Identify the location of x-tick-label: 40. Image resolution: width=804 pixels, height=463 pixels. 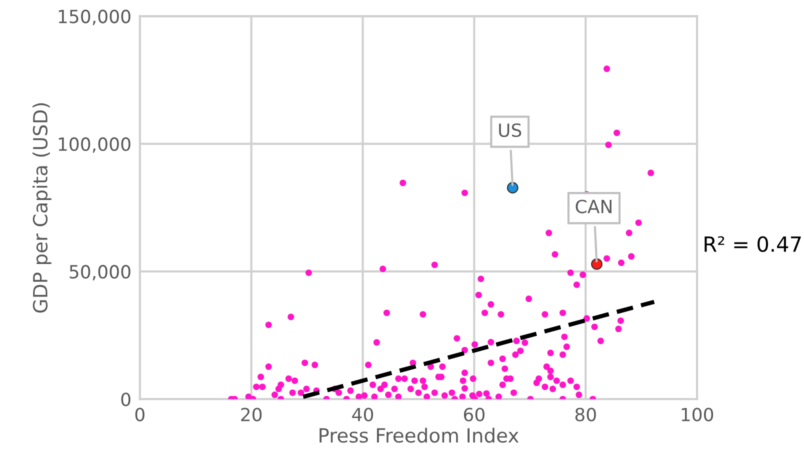
(363, 415).